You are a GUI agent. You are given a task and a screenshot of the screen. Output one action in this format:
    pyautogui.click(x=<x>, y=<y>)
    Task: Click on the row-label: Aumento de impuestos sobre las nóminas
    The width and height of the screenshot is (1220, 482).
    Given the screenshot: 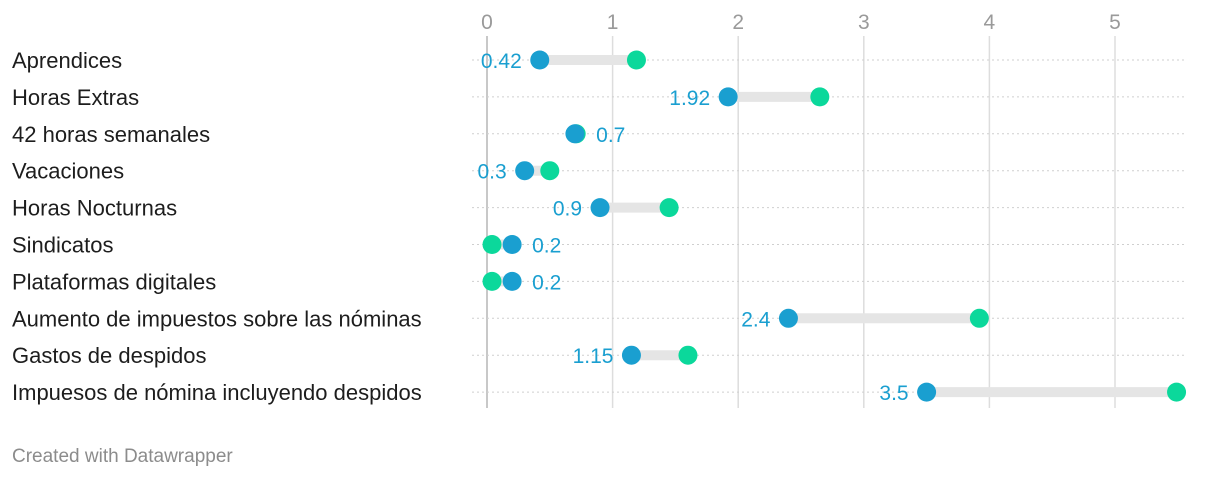 What is the action you would take?
    pyautogui.click(x=217, y=318)
    